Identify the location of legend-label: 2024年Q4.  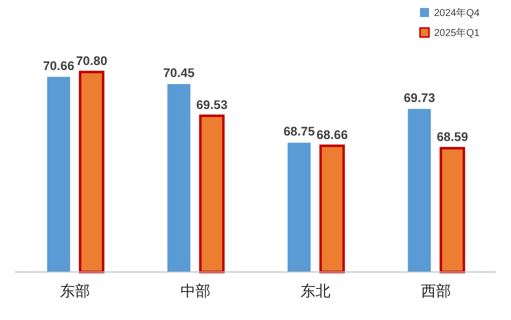
(457, 13).